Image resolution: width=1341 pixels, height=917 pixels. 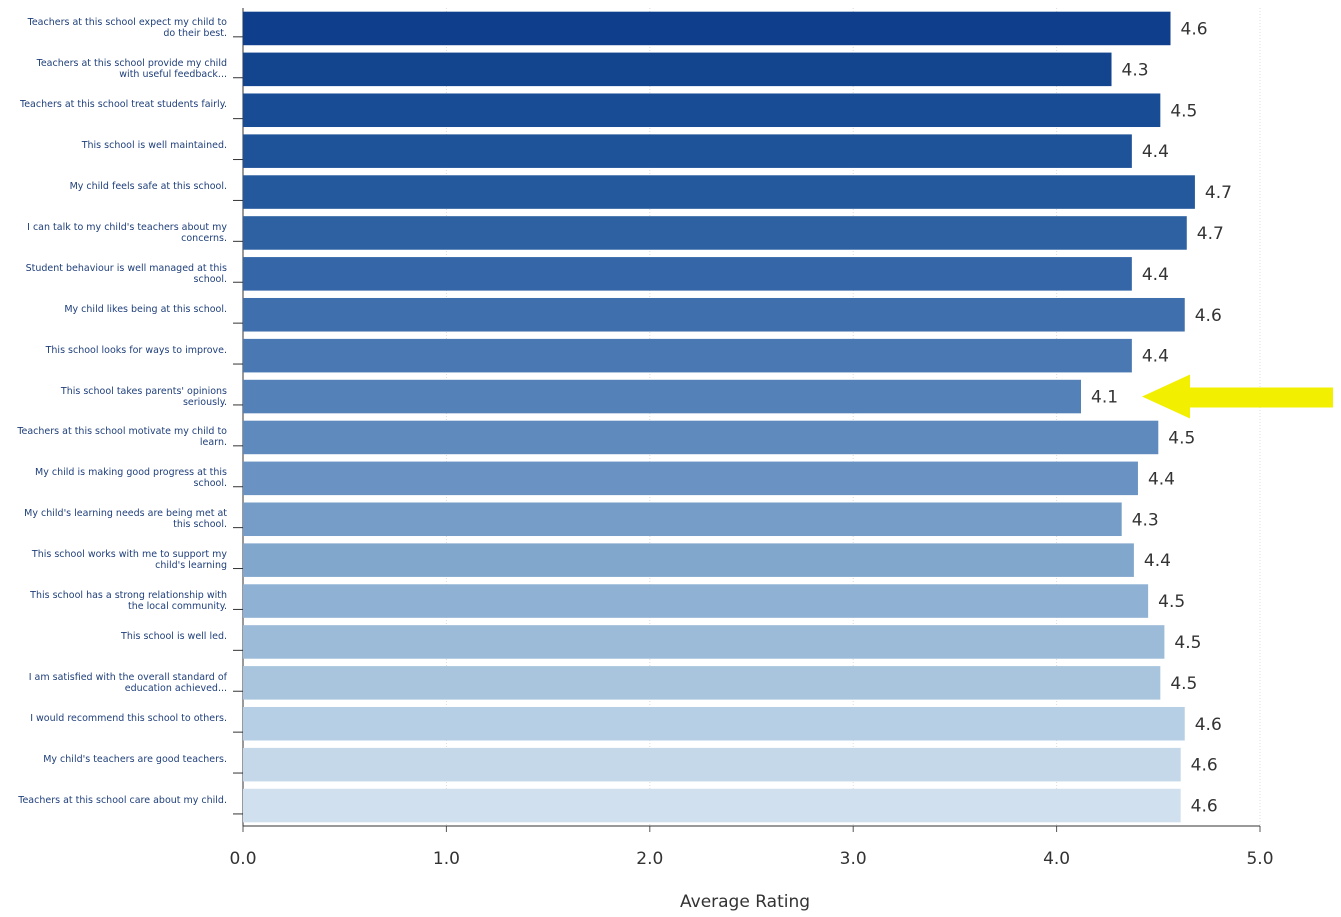 What do you see at coordinates (135, 759) in the screenshot?
I see `category-label: My child's teachers are good teachers.` at bounding box center [135, 759].